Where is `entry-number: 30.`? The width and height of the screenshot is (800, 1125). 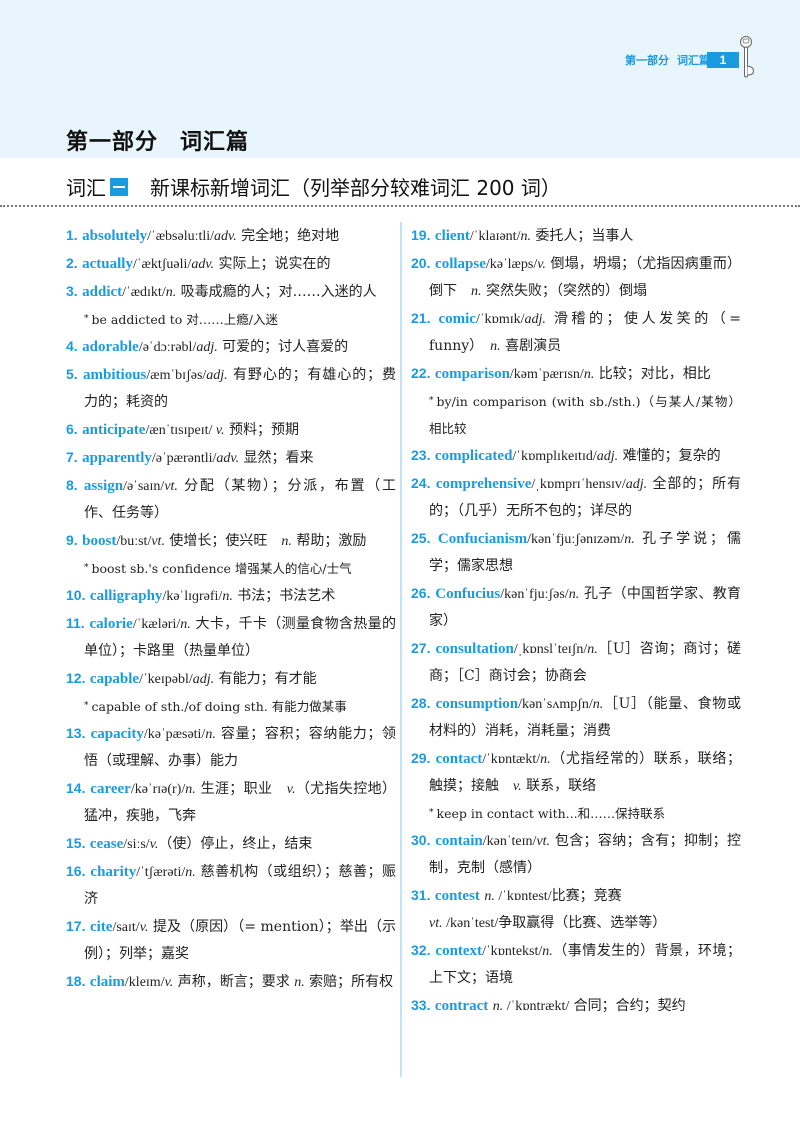 entry-number: 30. is located at coordinates (421, 840).